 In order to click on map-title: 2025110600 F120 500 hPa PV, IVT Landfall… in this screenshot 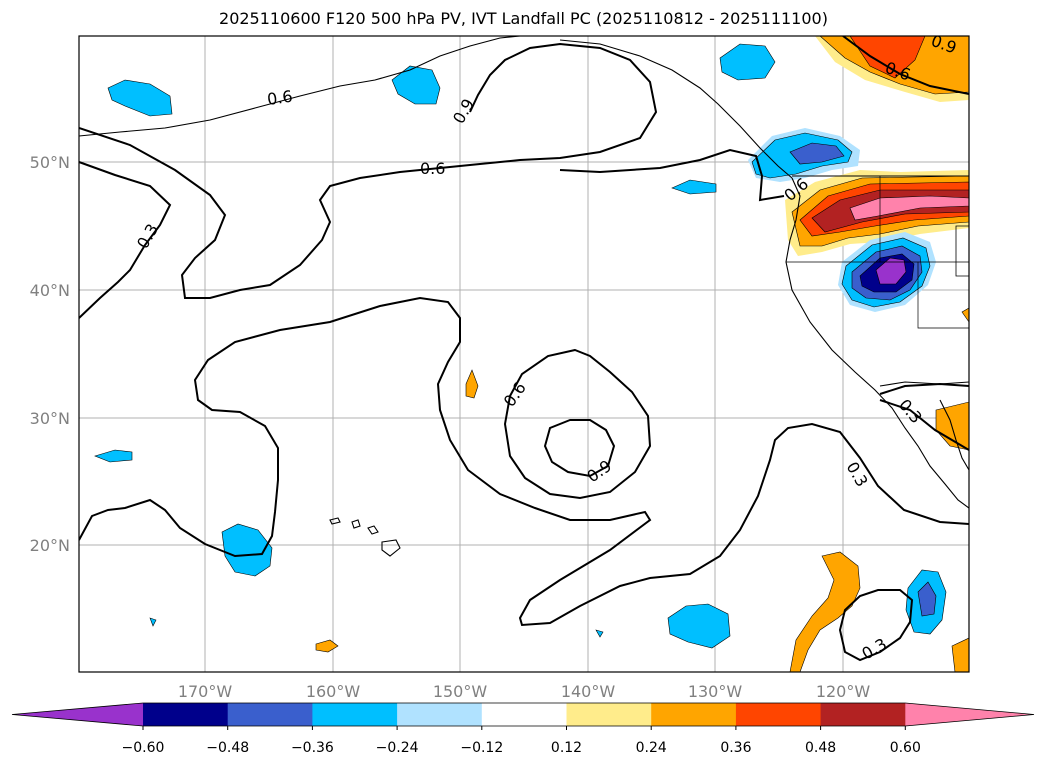, I will do `click(523, 18)`.